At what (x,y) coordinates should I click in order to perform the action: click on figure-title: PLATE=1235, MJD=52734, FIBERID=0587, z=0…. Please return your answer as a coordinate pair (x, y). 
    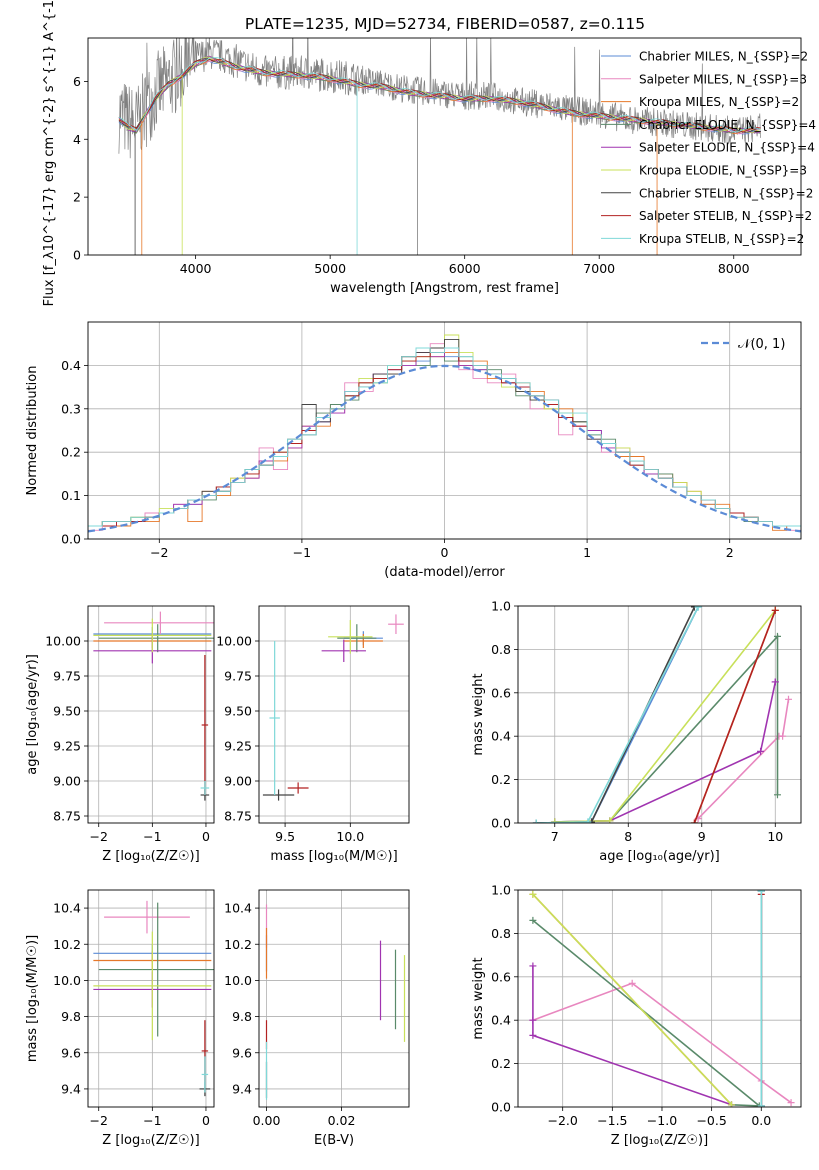
    Looking at the image, I should click on (445, 24).